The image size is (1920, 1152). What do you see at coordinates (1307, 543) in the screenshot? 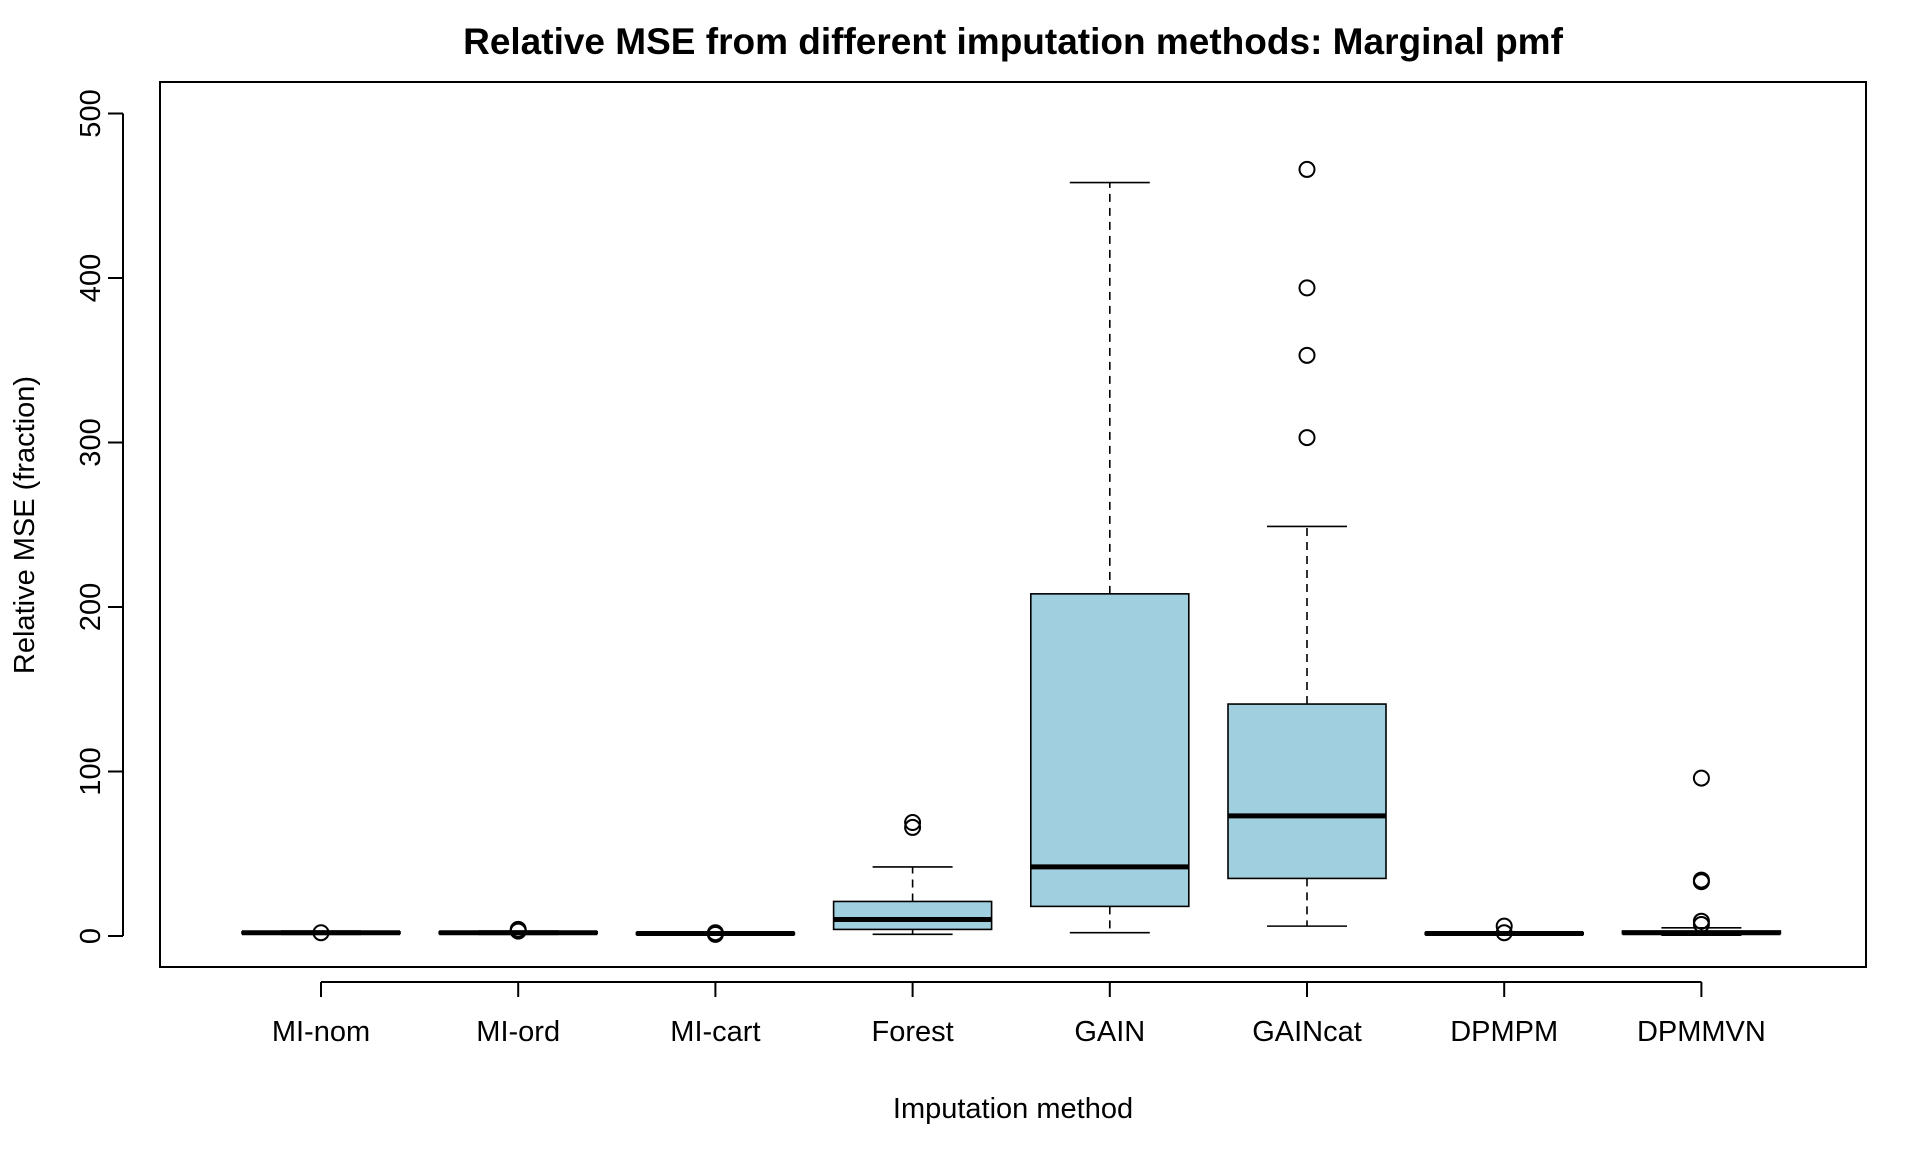
I see `box-gaincat` at bounding box center [1307, 543].